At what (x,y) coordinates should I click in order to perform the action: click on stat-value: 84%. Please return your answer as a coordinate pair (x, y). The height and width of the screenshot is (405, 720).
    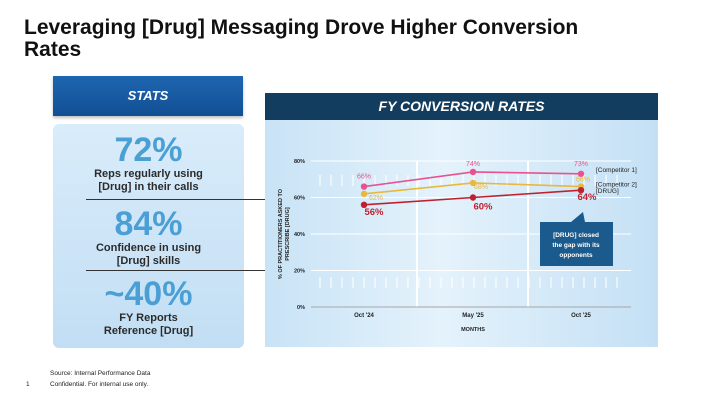
    Looking at the image, I should click on (148, 224).